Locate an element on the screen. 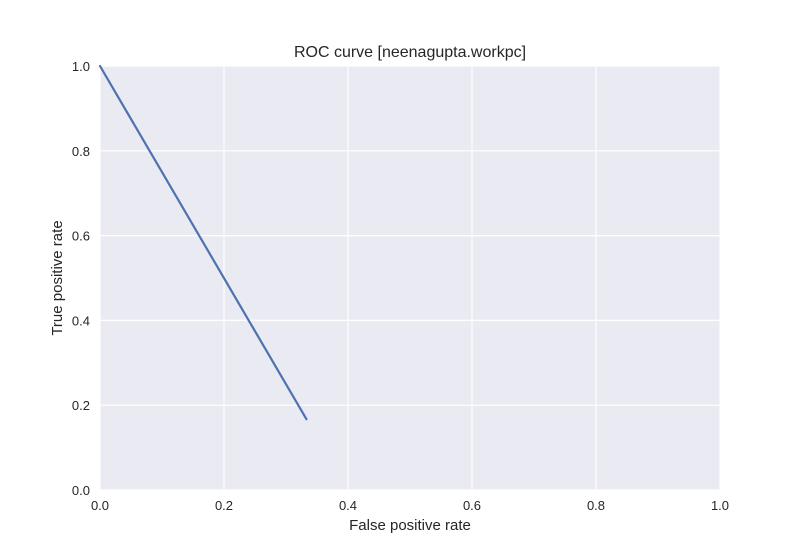 The width and height of the screenshot is (800, 550). y-tick-labels: 0.0 0.2 0.4 0.6 0.8 1.0 is located at coordinates (81, 278).